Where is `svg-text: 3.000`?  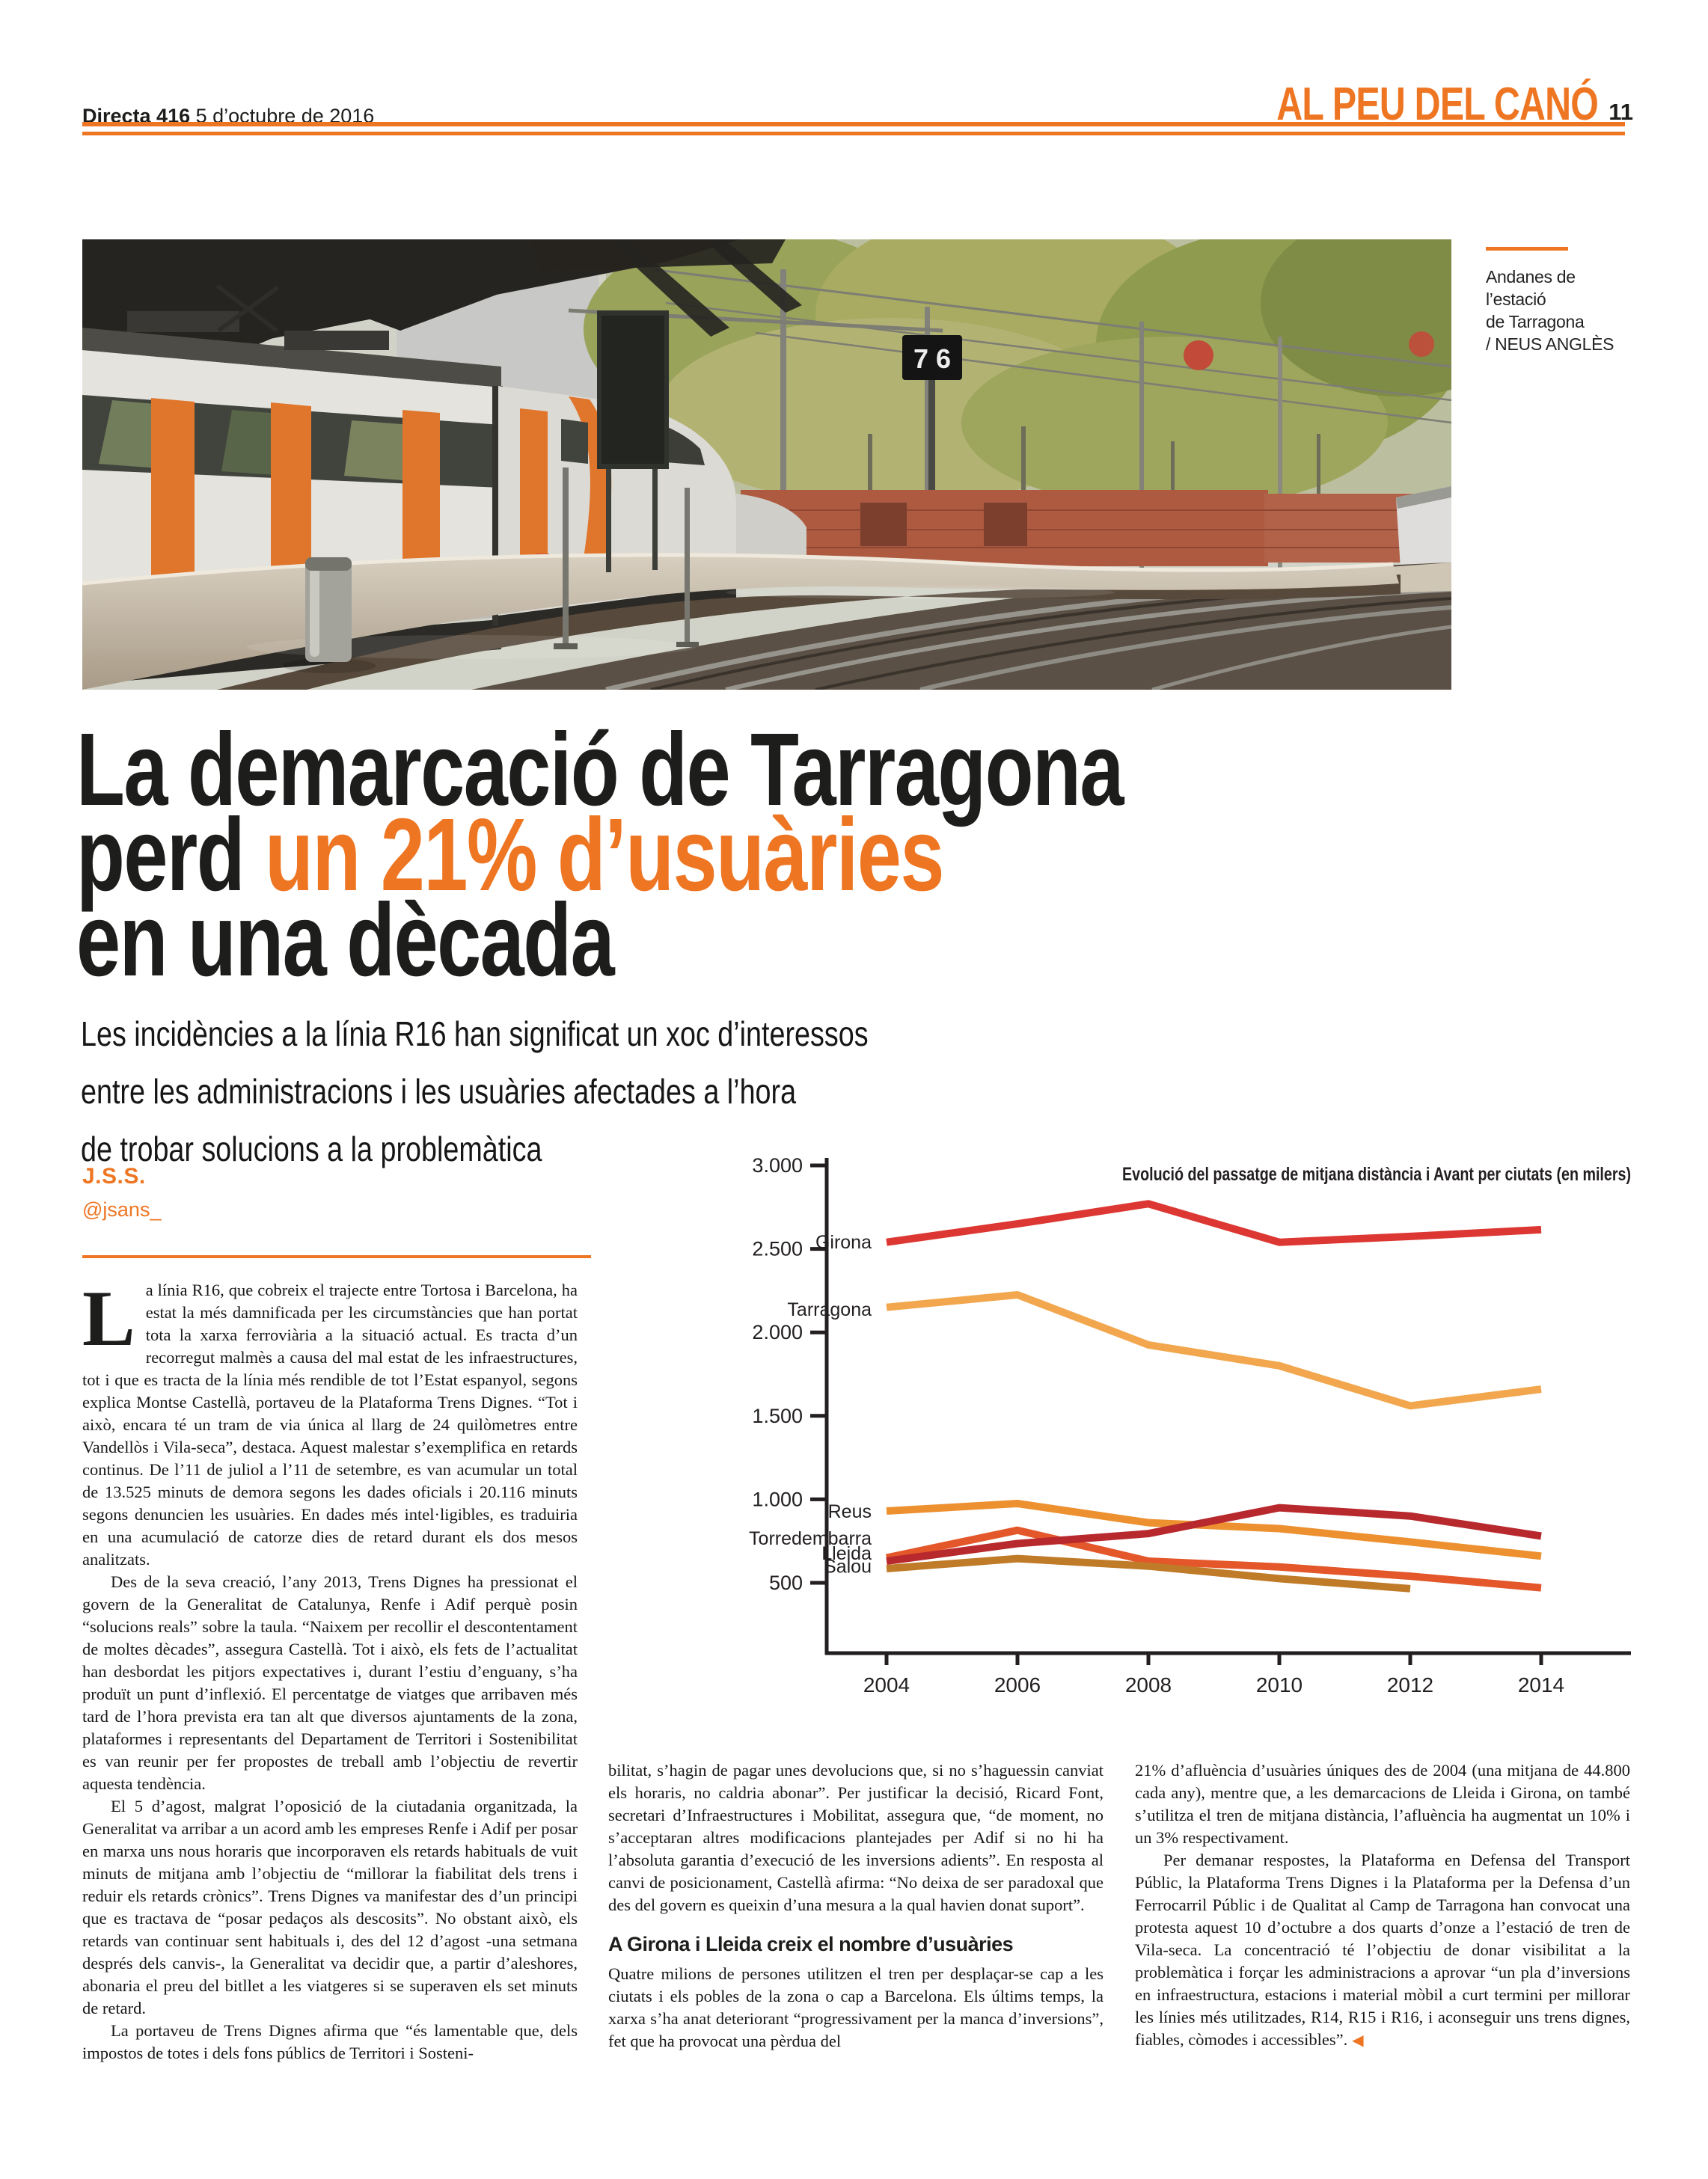 svg-text: 3.000 is located at coordinates (778, 1165).